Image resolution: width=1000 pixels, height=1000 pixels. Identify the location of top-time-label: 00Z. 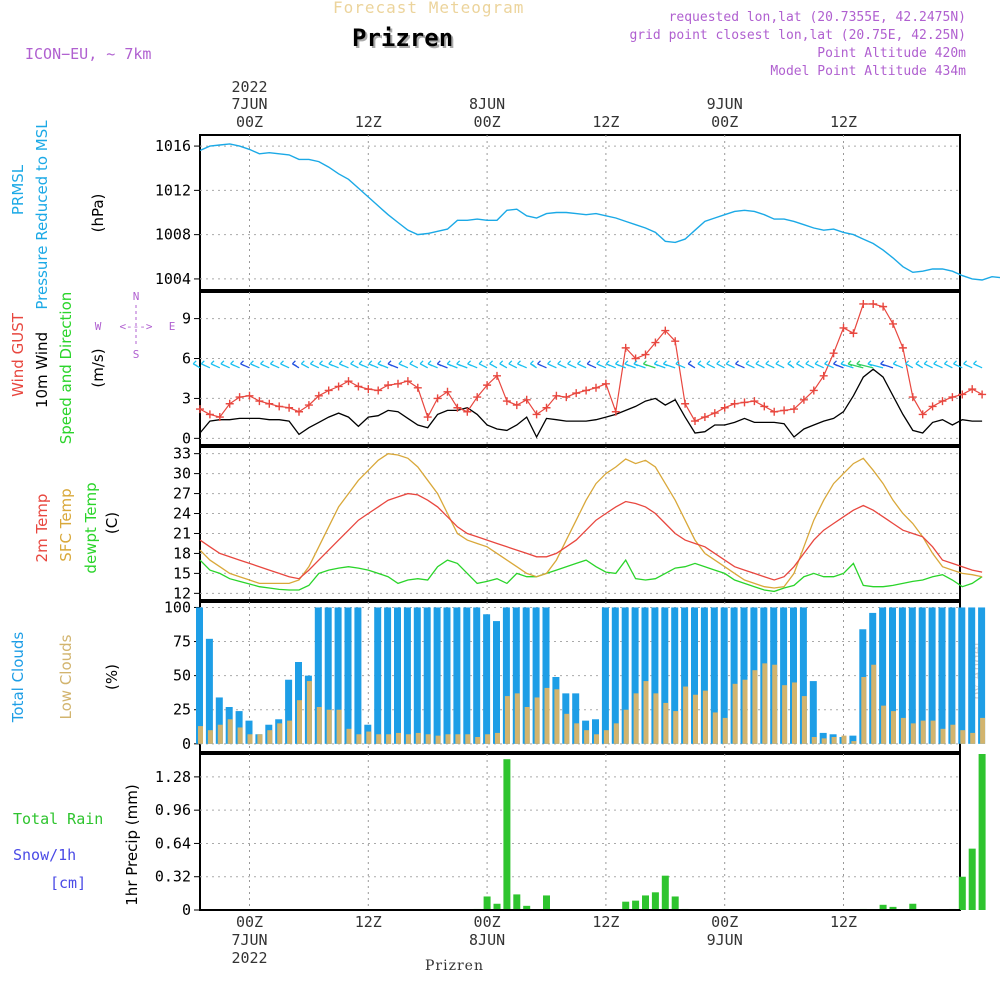
(249, 122).